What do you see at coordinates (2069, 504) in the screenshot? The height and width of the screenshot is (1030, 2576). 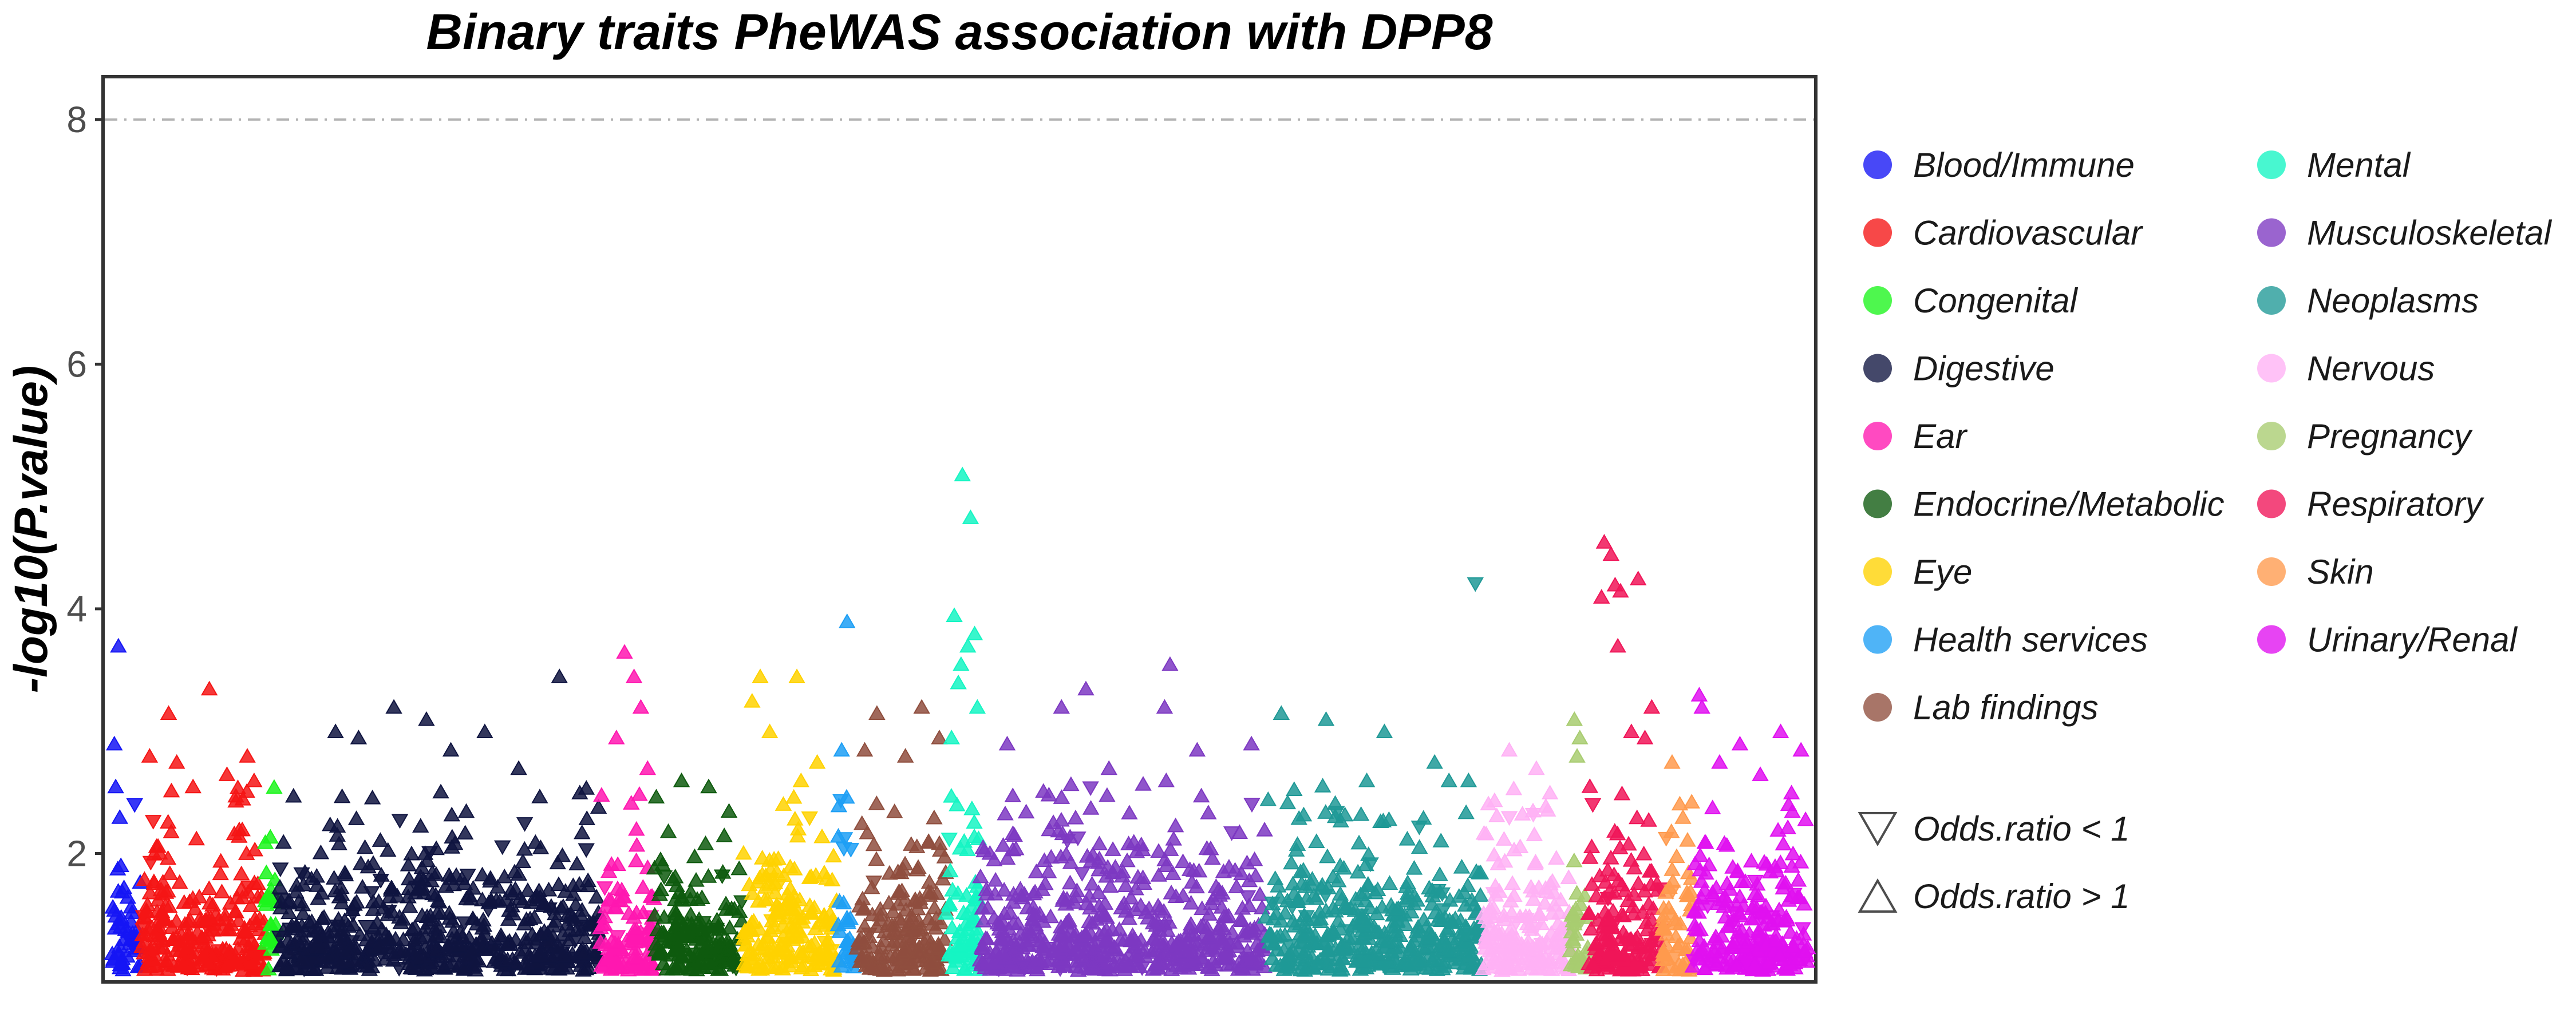 I see `legend-label: Endocrine/Metabolic` at bounding box center [2069, 504].